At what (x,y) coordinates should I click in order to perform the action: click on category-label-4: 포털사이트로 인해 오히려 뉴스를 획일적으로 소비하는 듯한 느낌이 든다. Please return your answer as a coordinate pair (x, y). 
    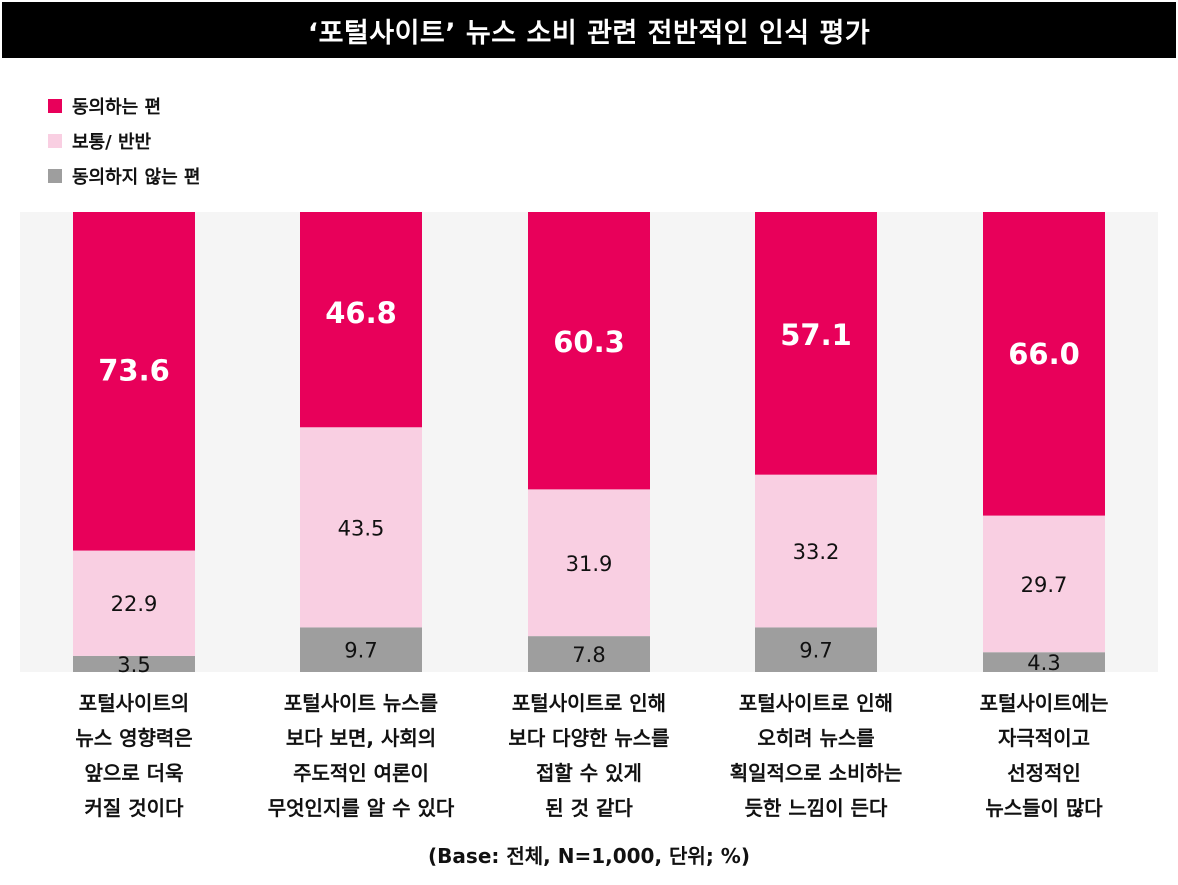
    Looking at the image, I should click on (816, 755).